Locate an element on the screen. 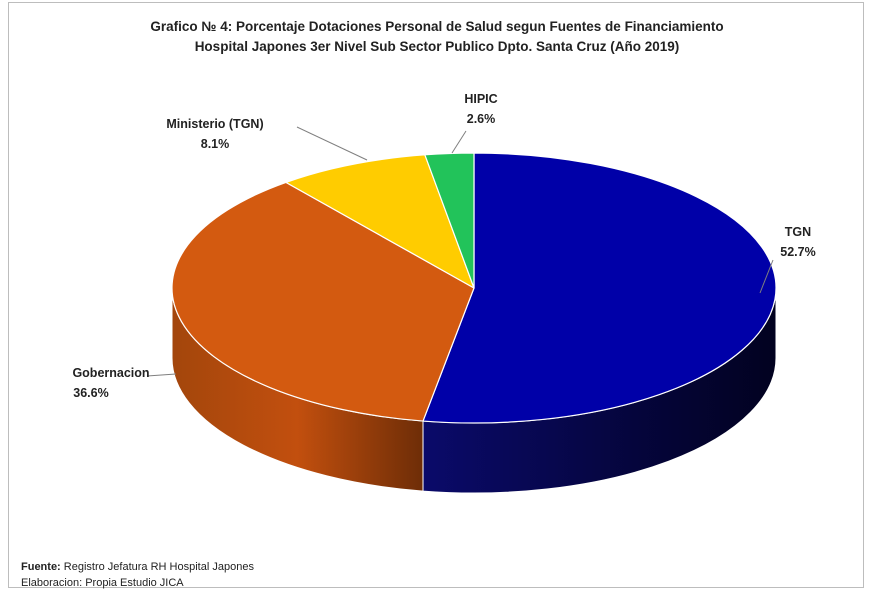  leader-line-gobernacion is located at coordinates (161, 375).